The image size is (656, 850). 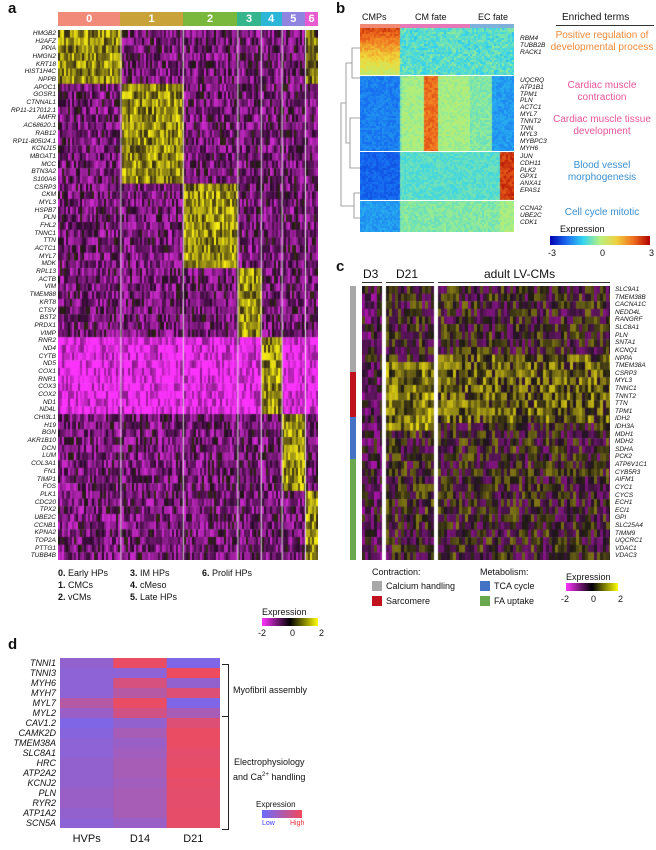 What do you see at coordinates (529, 148) in the screenshot?
I see `gene-label: MYH6` at bounding box center [529, 148].